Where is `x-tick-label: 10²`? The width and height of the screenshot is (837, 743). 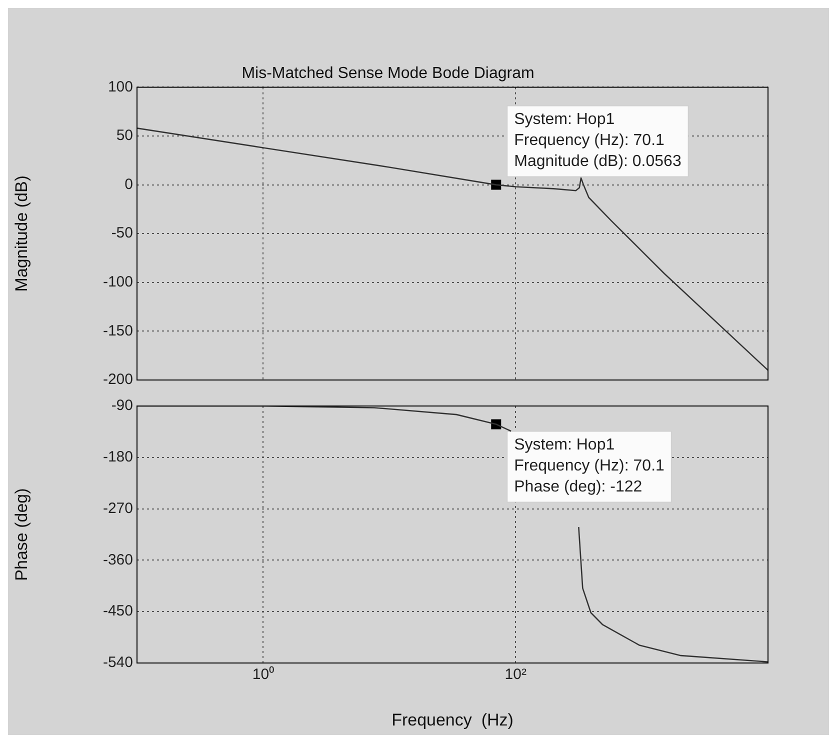
x-tick-label: 10² is located at coordinates (515, 675).